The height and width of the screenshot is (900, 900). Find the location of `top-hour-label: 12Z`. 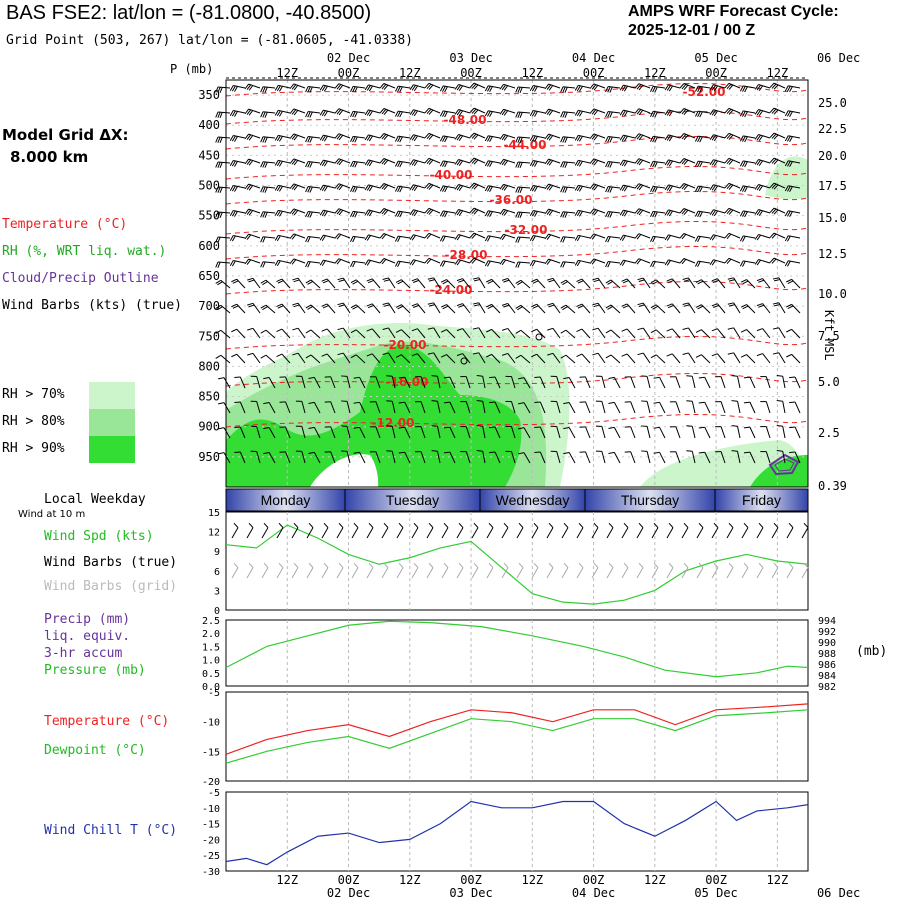

top-hour-label: 12Z is located at coordinates (287, 73).